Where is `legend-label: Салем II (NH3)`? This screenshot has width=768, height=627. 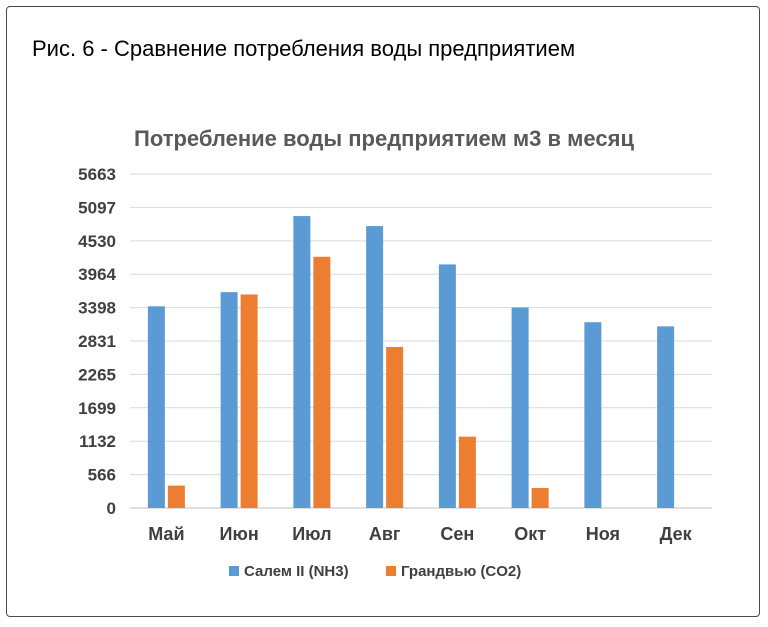 legend-label: Салем II (NH3) is located at coordinates (296, 571).